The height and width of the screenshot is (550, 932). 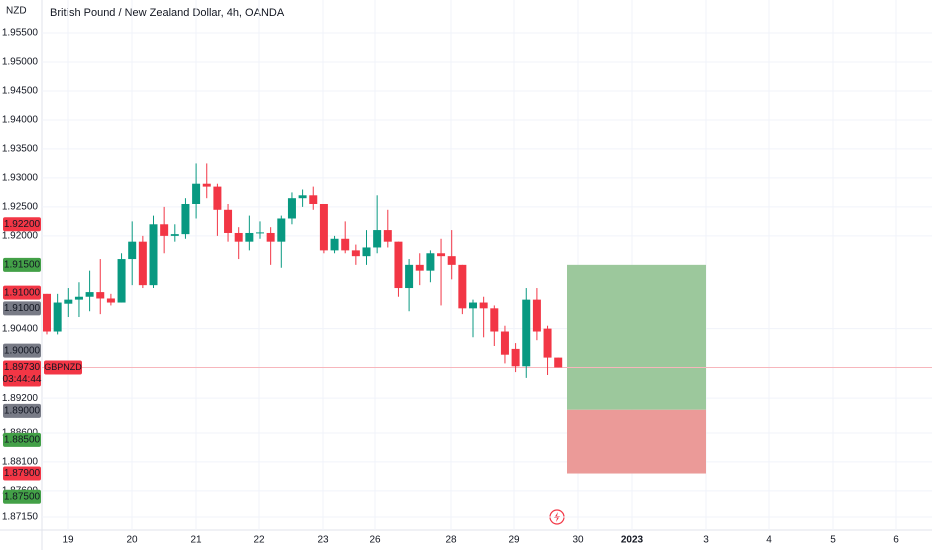 What do you see at coordinates (20, 517) in the screenshot?
I see `y-tick-label: 1.87150` at bounding box center [20, 517].